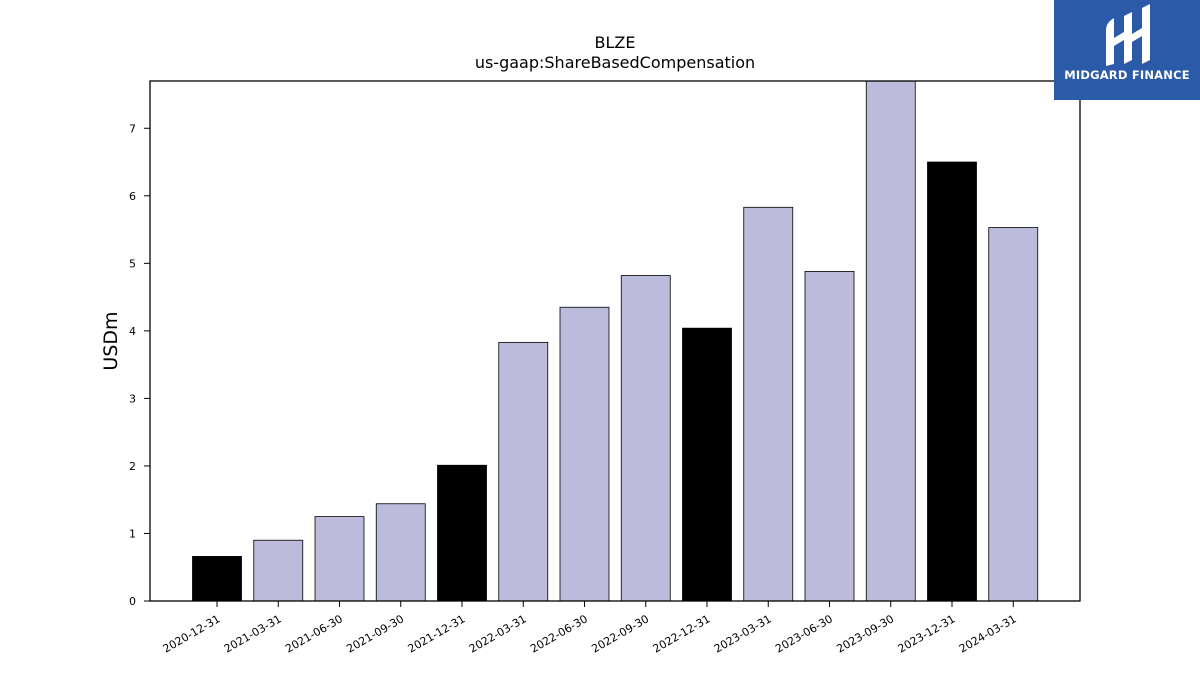 This screenshot has height=675, width=1200. Describe the element at coordinates (132, 398) in the screenshot. I see `y-tick-label: 3` at that location.